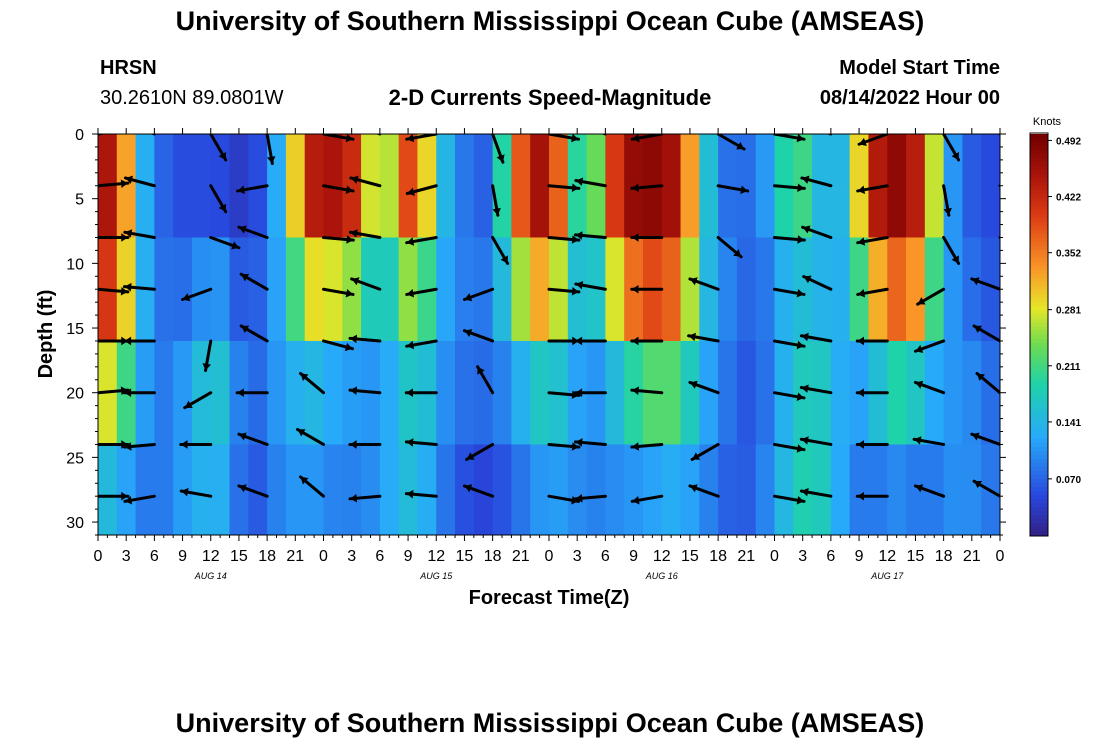  I want to click on x-tick-label: 12, so click(436, 556).